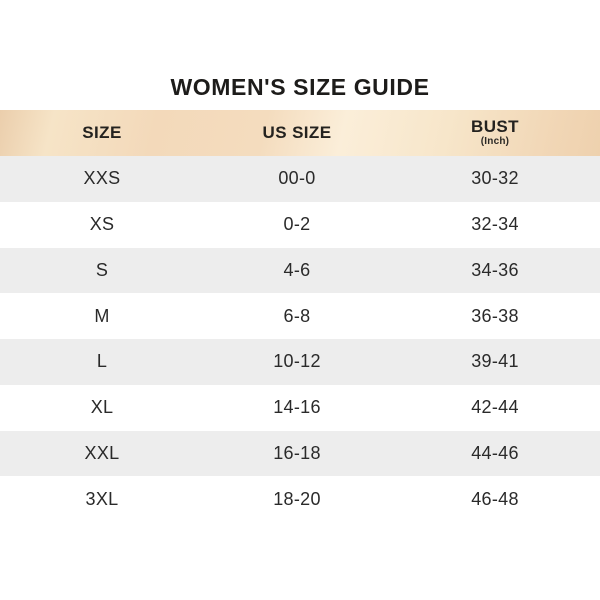 The height and width of the screenshot is (600, 600). What do you see at coordinates (495, 127) in the screenshot?
I see `header-label-bust: BUST` at bounding box center [495, 127].